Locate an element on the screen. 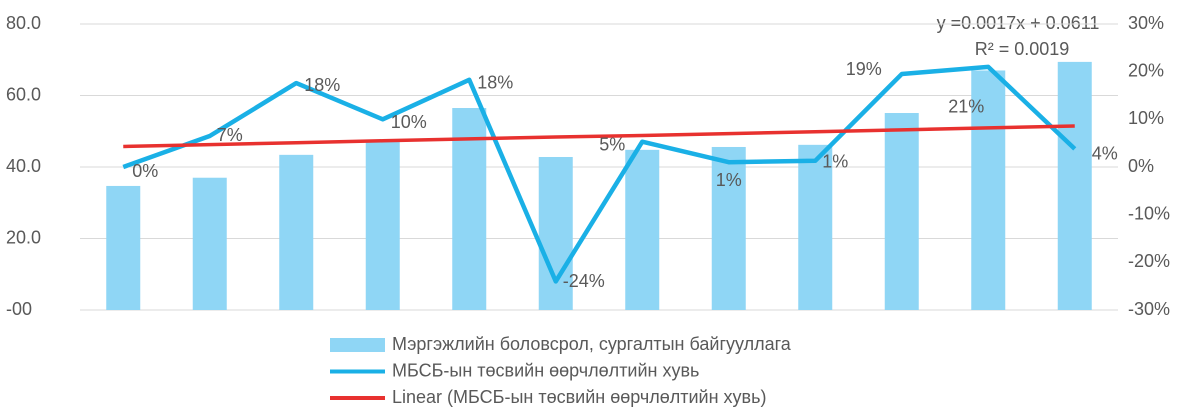  data-label: 7% is located at coordinates (230, 135).